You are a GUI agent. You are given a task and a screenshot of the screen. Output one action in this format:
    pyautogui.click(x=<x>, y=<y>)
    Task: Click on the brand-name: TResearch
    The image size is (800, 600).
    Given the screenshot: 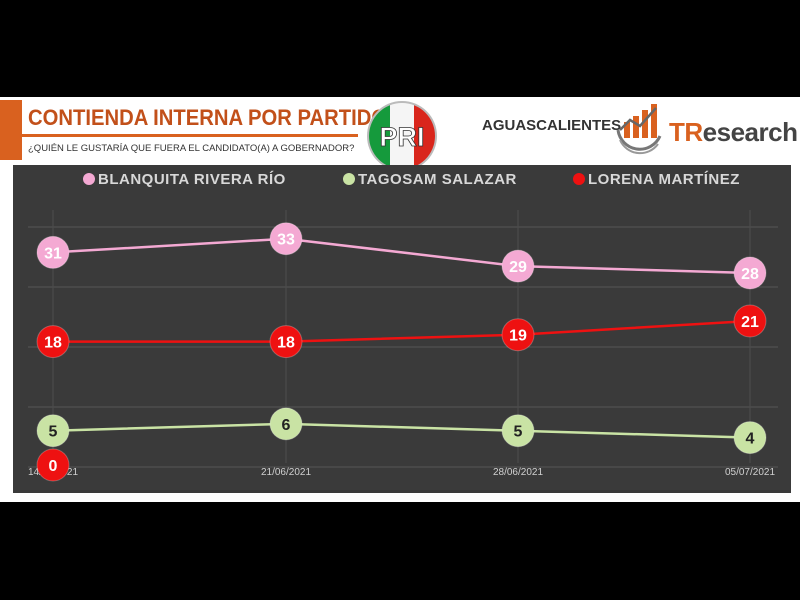 What is the action you would take?
    pyautogui.click(x=733, y=132)
    